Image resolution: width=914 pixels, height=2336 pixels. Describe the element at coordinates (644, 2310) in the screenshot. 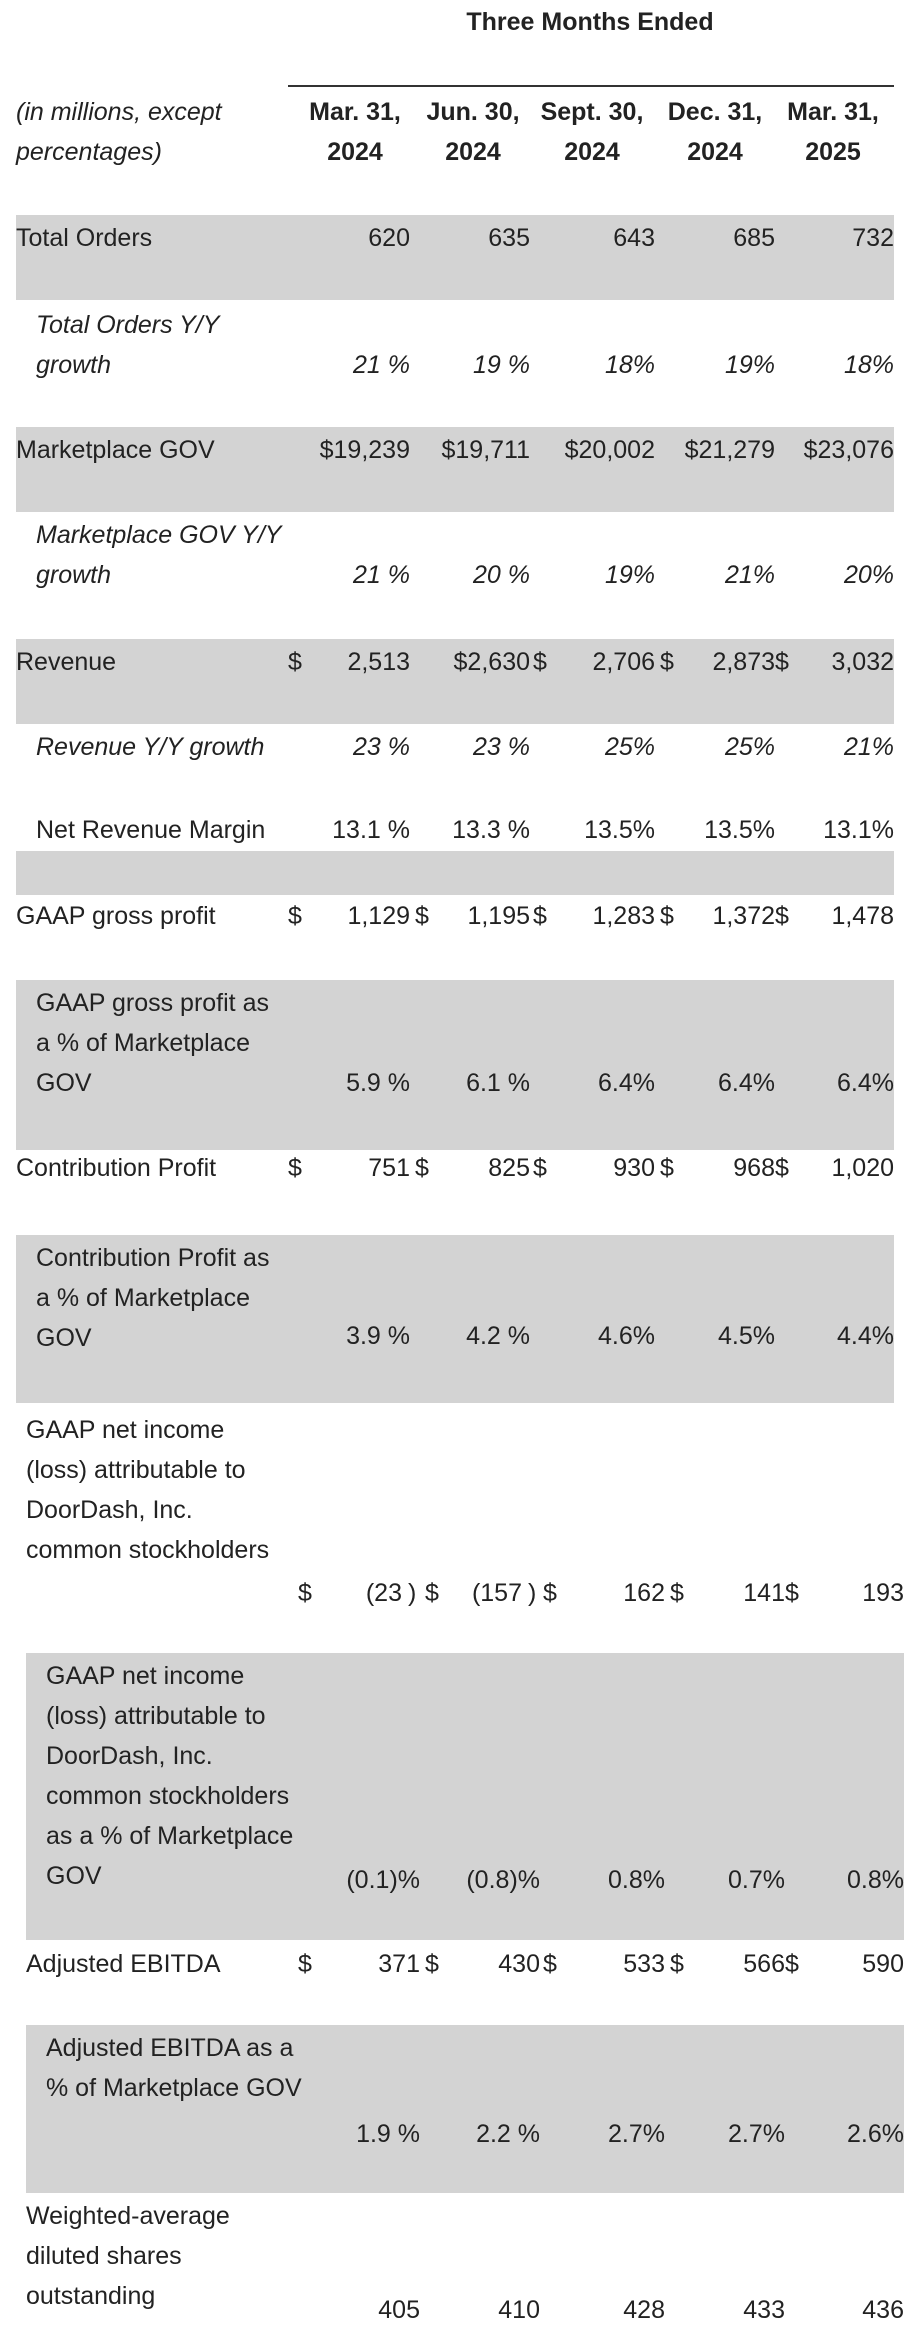

I see `table-cell: 428` at that location.